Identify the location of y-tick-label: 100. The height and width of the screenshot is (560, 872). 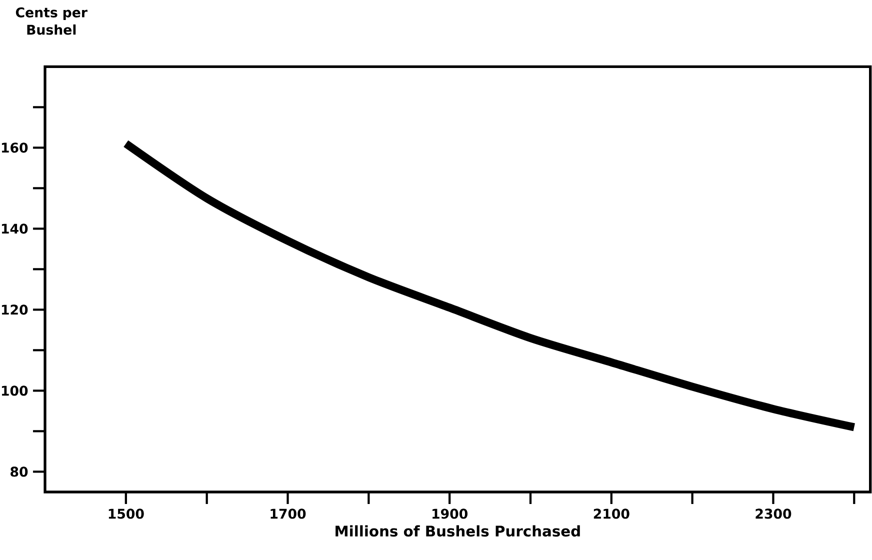
(15, 391).